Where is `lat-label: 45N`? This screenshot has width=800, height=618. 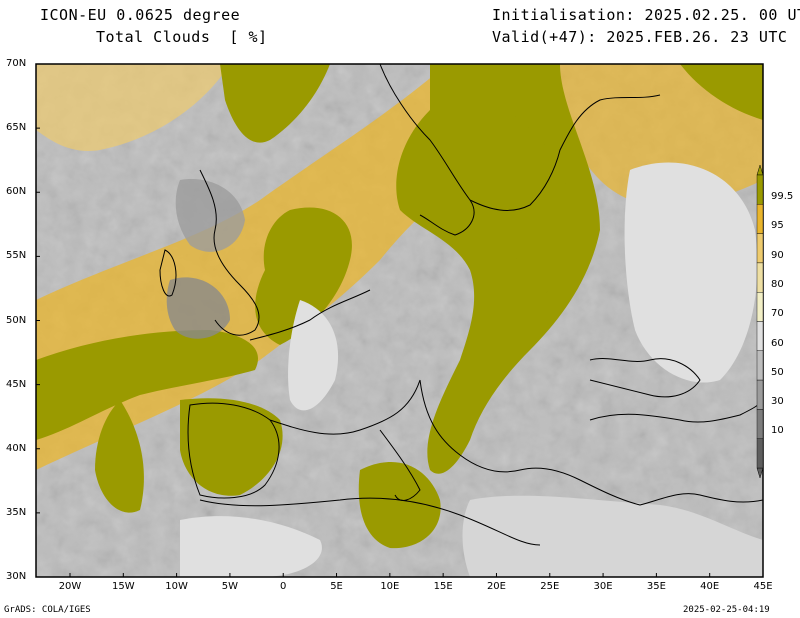 lat-label: 45N is located at coordinates (16, 384).